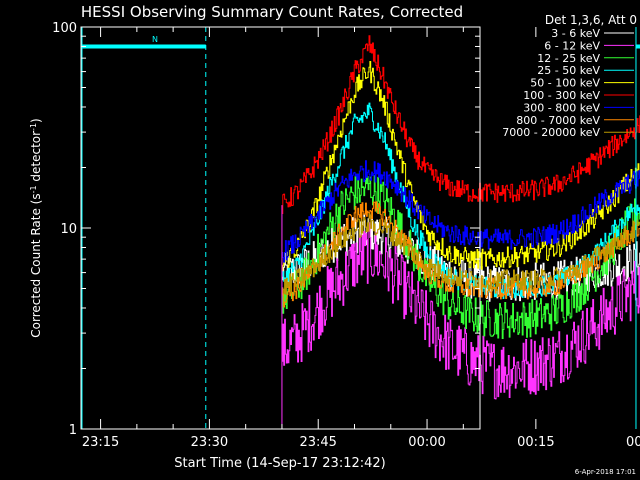  Describe the element at coordinates (591, 20) in the screenshot. I see `legend-title: Det 1,3,6, Att 0` at that location.